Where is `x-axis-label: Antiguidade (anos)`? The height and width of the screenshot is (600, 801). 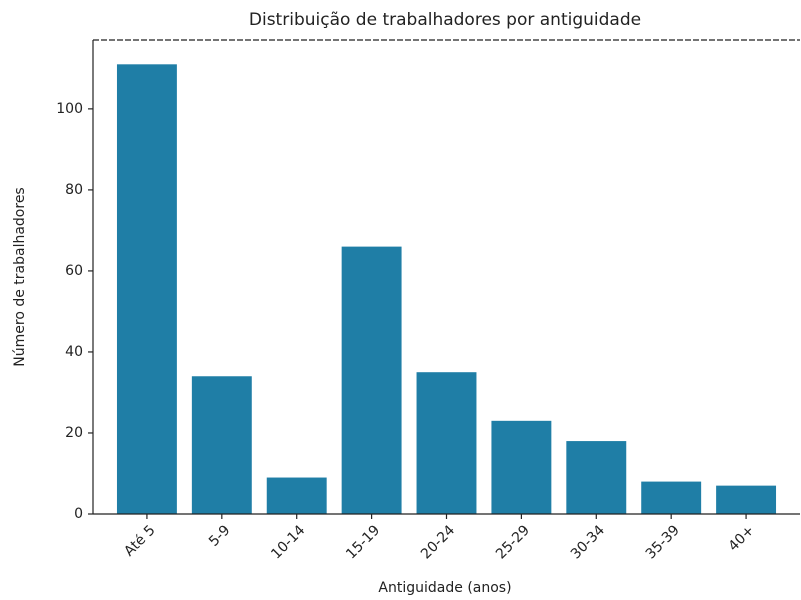
x-axis-label: Antiguidade (anos) is located at coordinates (444, 588).